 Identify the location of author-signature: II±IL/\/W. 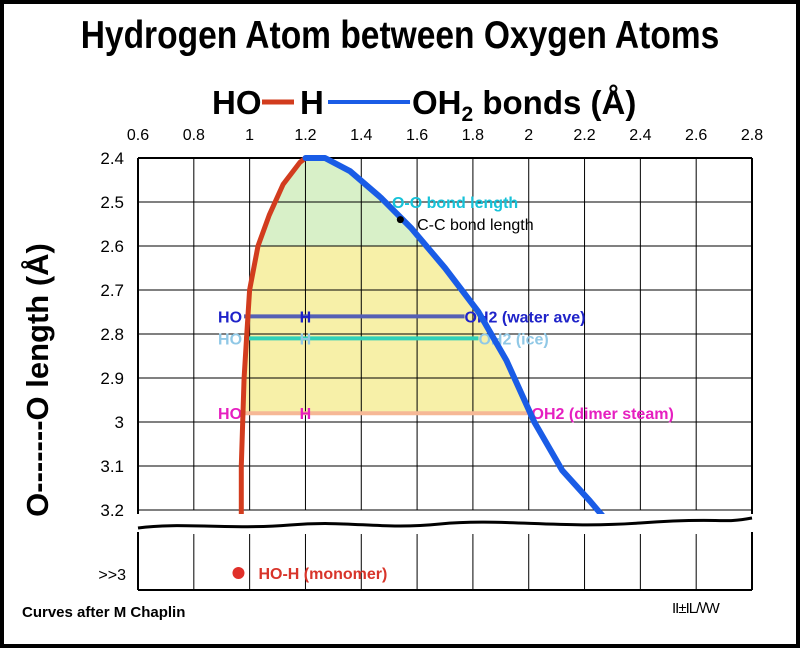
(696, 608).